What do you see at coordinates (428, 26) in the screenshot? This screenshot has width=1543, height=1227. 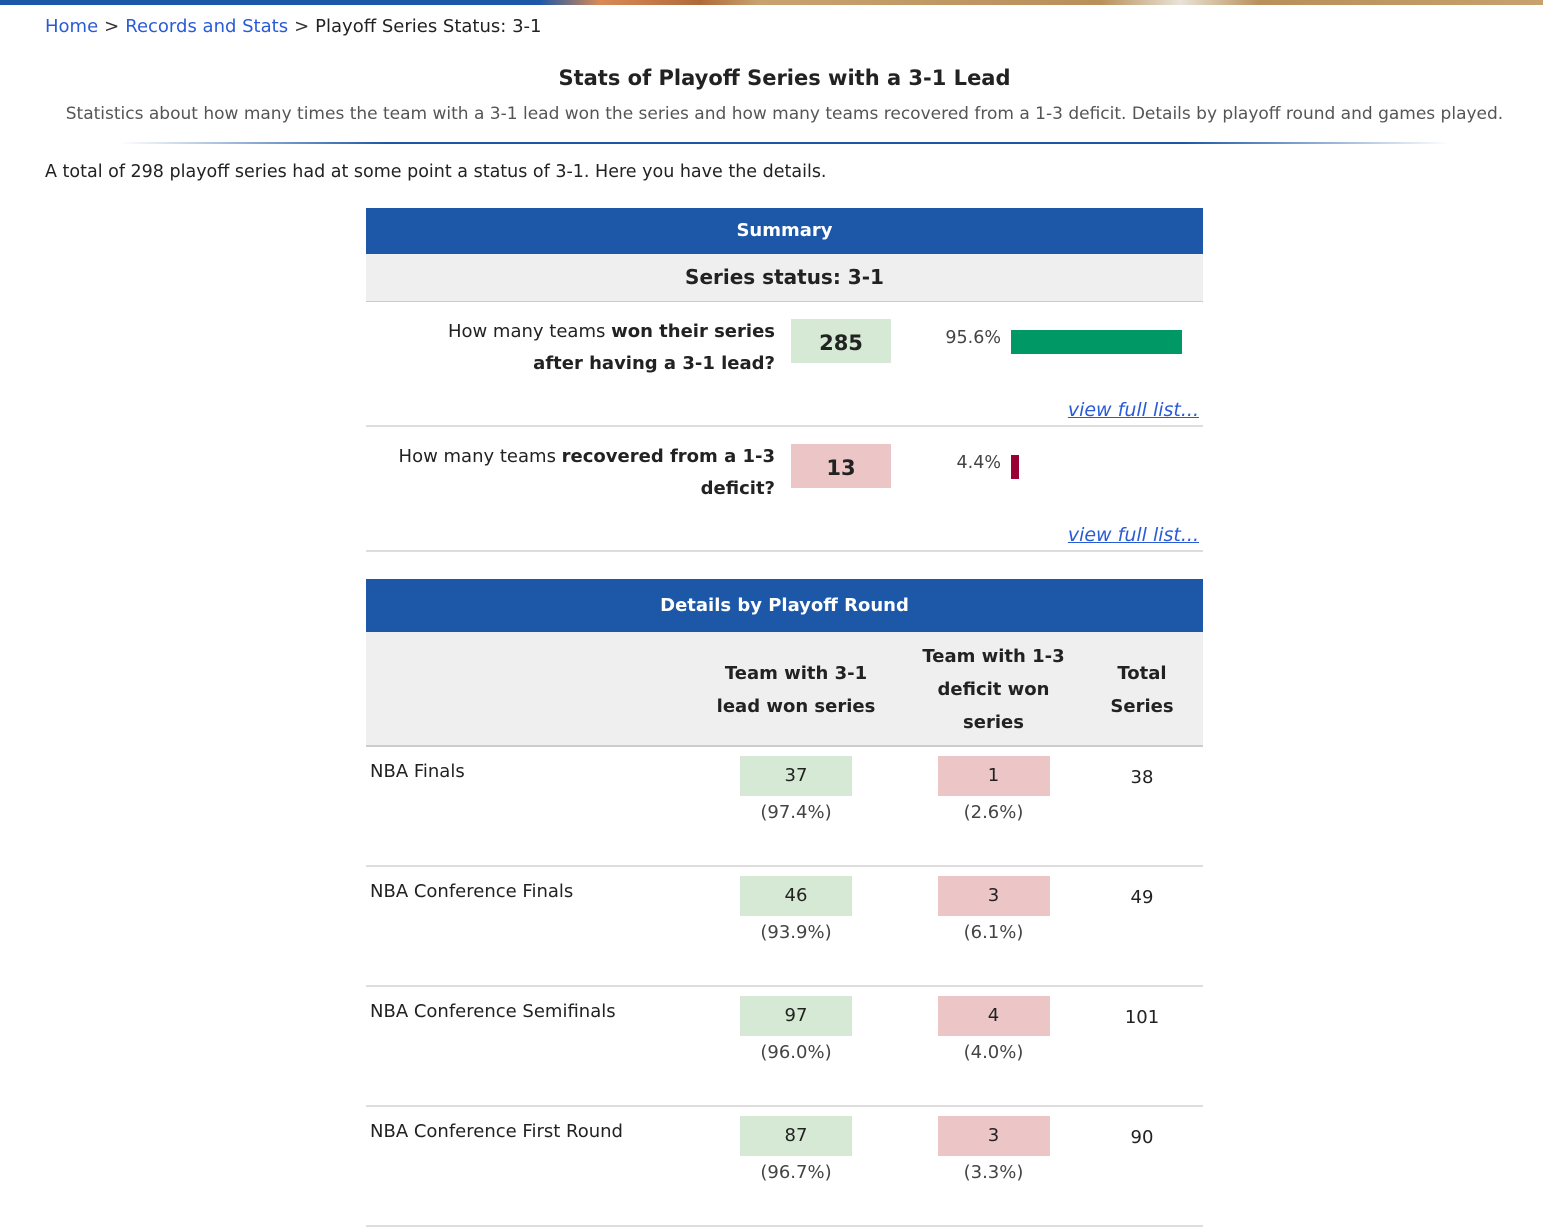 I see `breadcrumb-current: Playoff Series Status: 3-1` at bounding box center [428, 26].